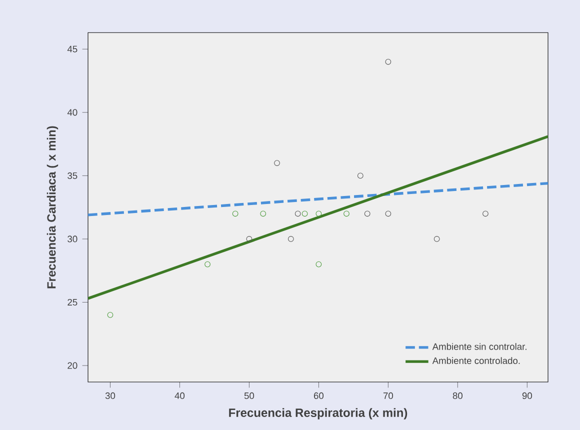 Image resolution: width=580 pixels, height=430 pixels. I want to click on x-tick-label: 40, so click(179, 395).